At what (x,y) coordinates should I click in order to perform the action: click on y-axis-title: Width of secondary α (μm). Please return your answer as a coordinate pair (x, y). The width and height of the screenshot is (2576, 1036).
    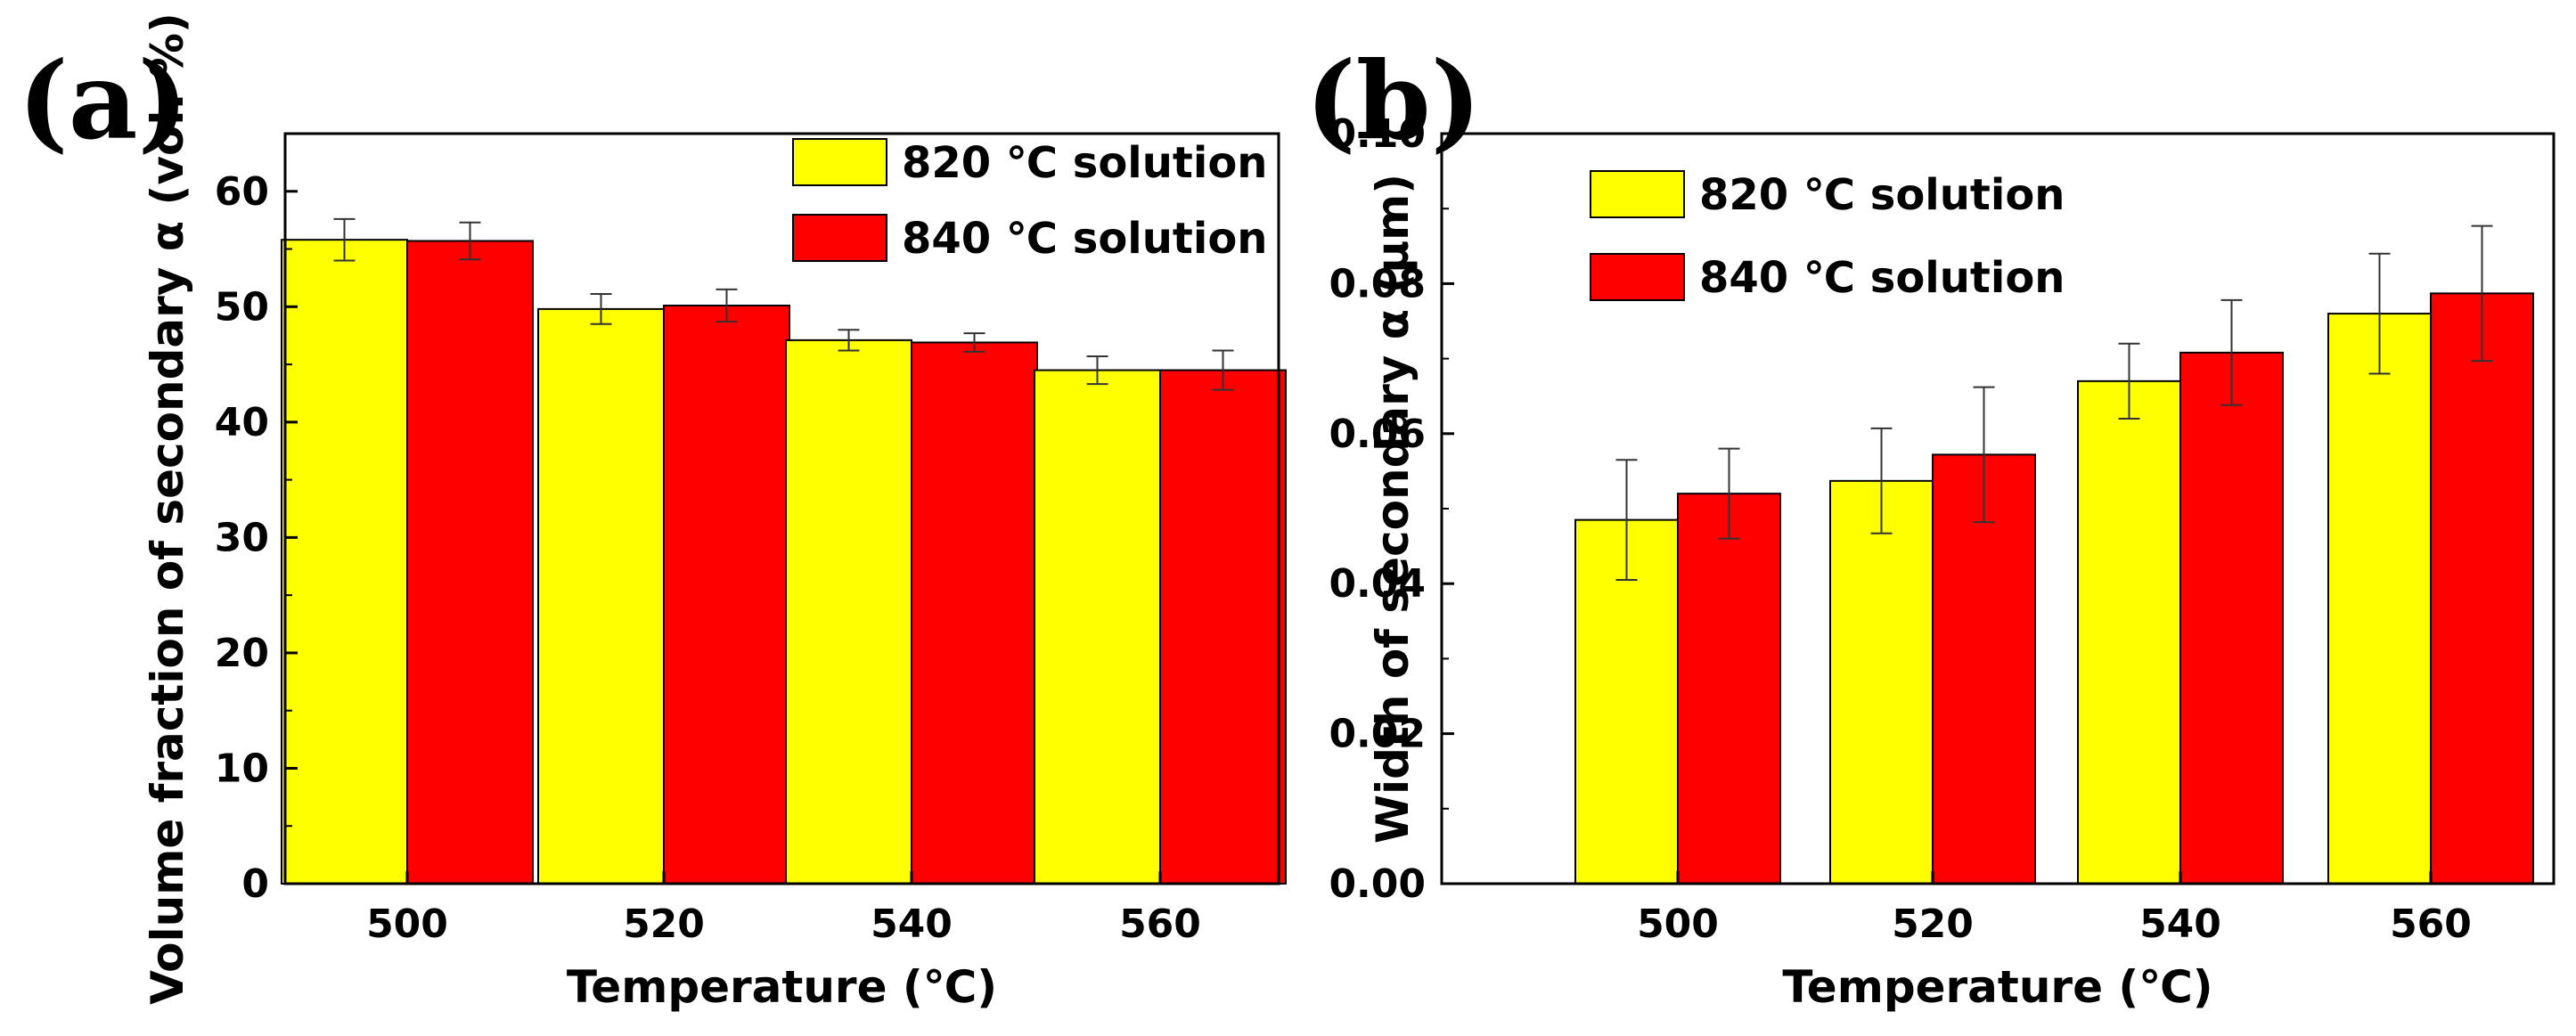
    Looking at the image, I should click on (1393, 509).